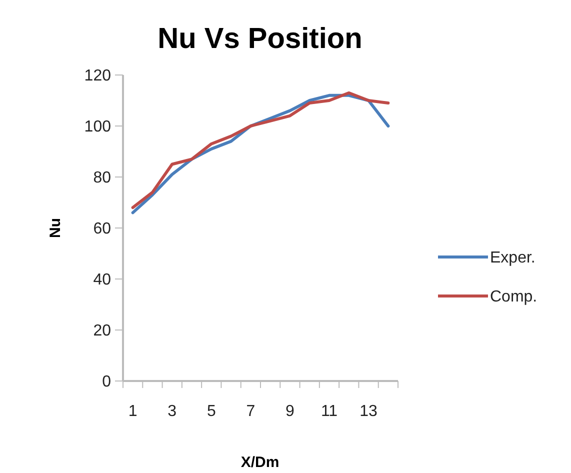 This screenshot has width=571, height=473. Describe the element at coordinates (133, 411) in the screenshot. I see `x-tick-label: 1` at that location.